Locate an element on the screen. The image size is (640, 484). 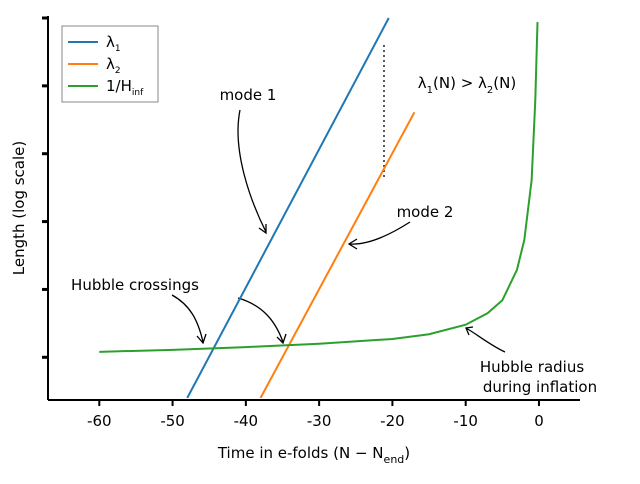
x-tick-label: -20 is located at coordinates (392, 421).